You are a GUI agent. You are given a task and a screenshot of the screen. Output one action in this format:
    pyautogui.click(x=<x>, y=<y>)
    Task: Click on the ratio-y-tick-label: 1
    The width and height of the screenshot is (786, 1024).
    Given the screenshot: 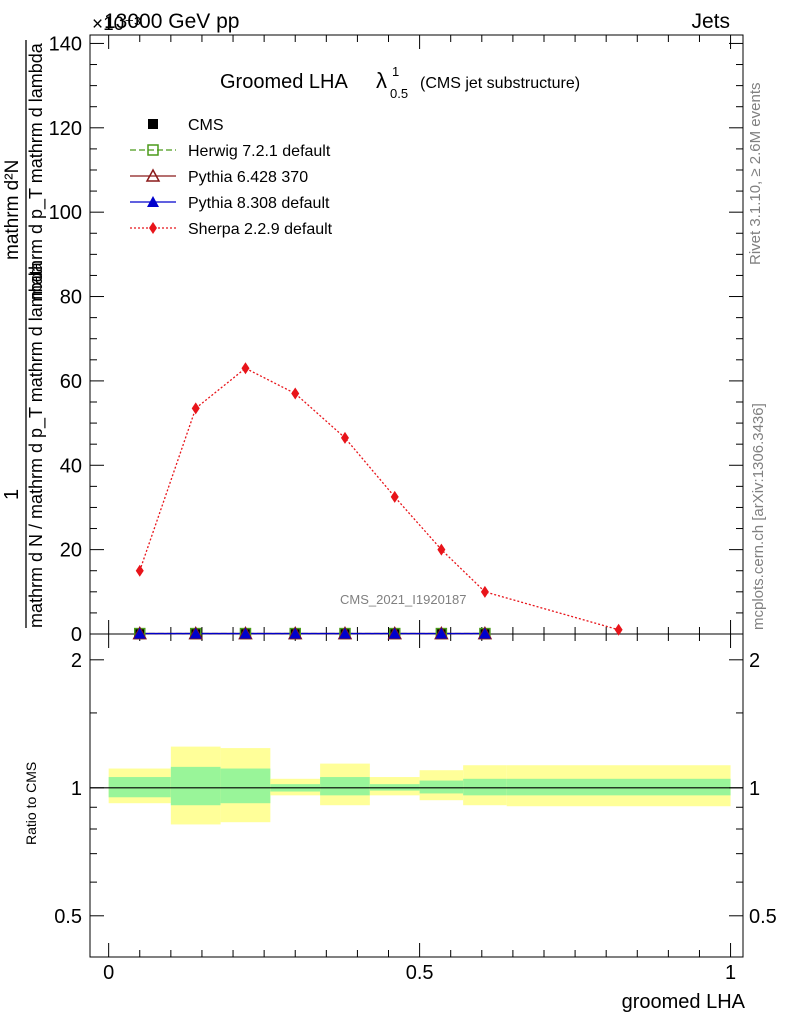 What is the action you would take?
    pyautogui.click(x=76, y=789)
    